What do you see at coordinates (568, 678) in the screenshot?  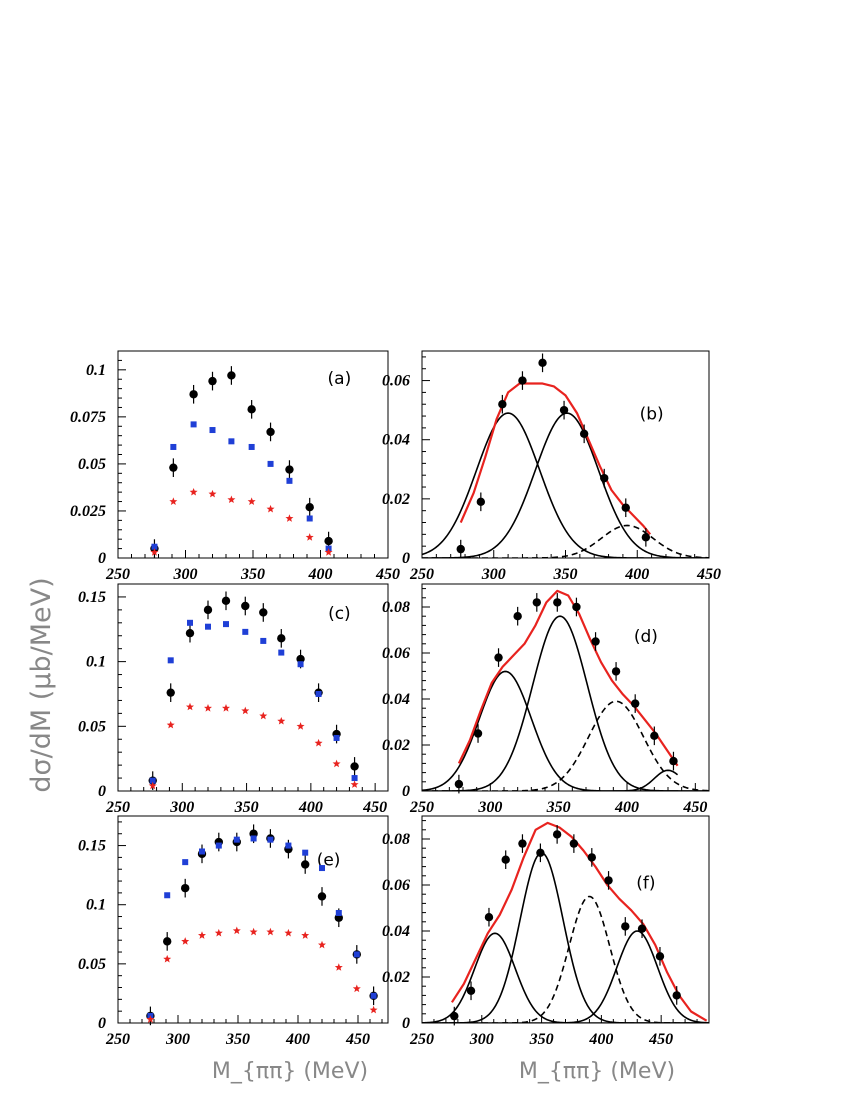 I see `total-fit-curve` at bounding box center [568, 678].